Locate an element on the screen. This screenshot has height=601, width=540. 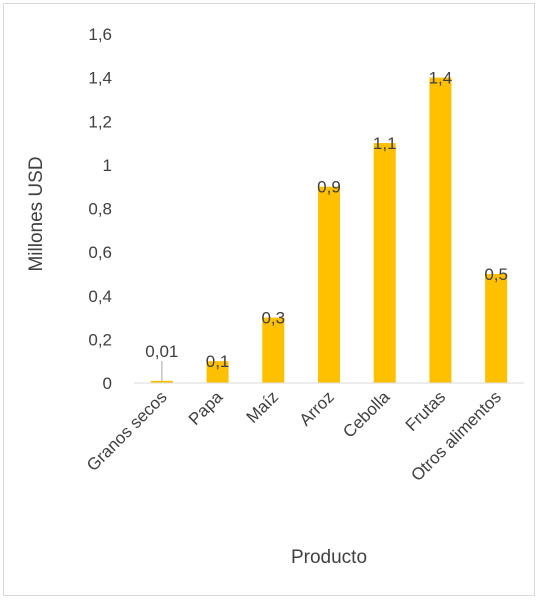
data-label: 0,01 is located at coordinates (161, 351).